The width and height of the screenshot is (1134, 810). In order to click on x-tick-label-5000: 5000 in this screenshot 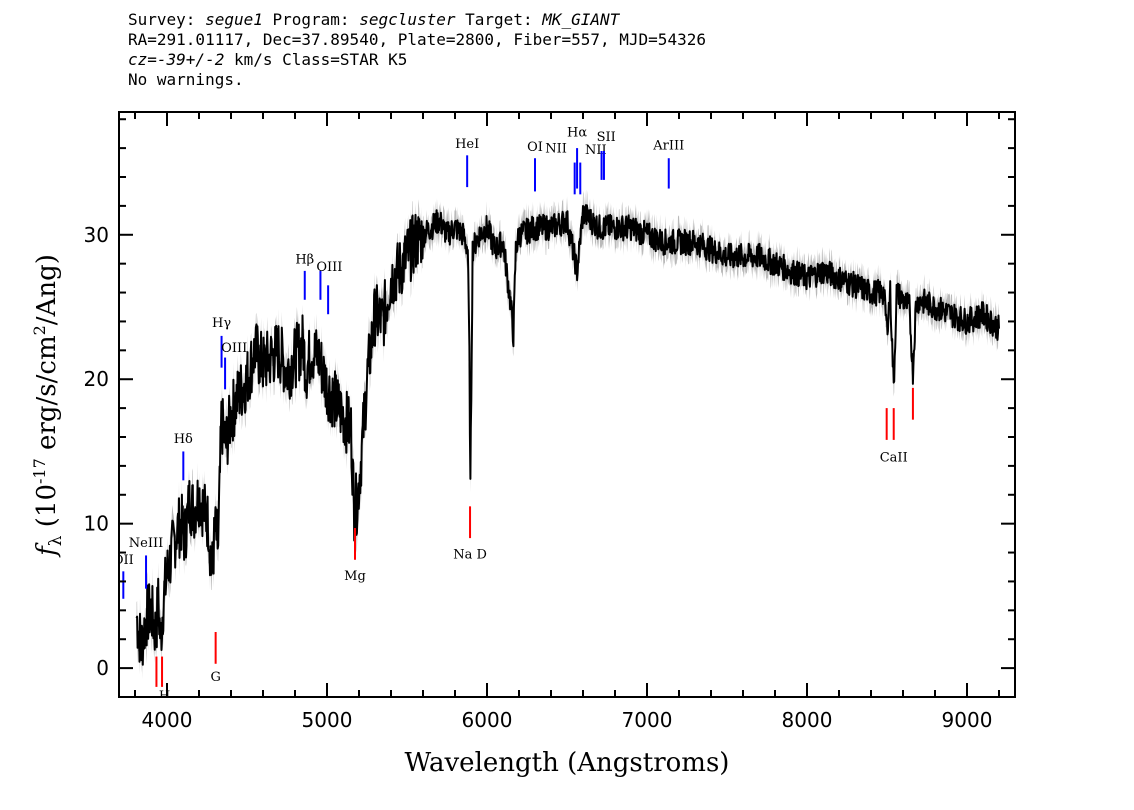, I will do `click(327, 720)`.